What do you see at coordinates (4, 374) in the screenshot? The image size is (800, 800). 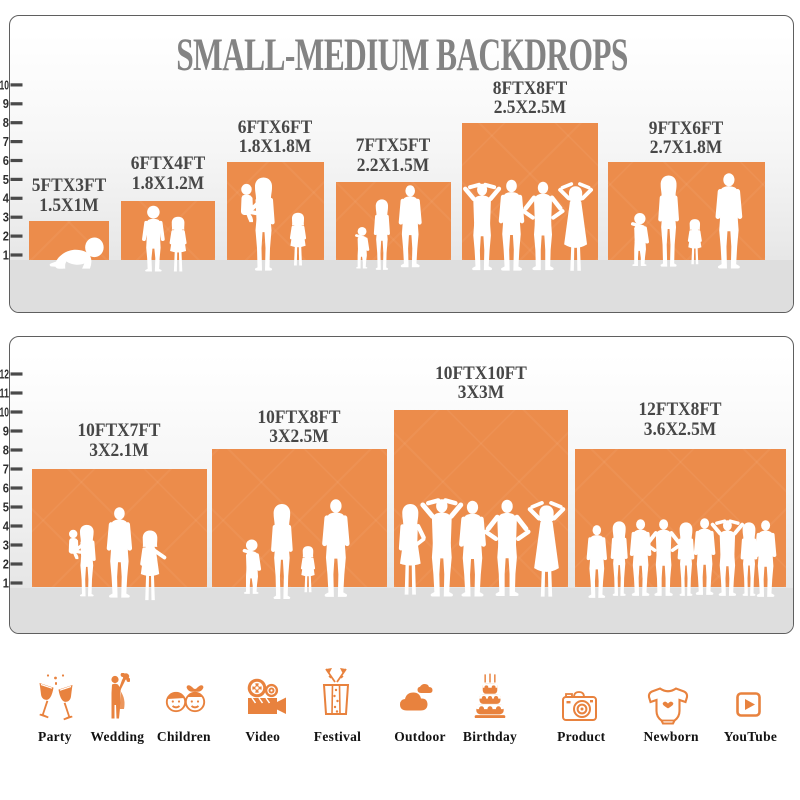 I see `svg-text: 12` at bounding box center [4, 374].